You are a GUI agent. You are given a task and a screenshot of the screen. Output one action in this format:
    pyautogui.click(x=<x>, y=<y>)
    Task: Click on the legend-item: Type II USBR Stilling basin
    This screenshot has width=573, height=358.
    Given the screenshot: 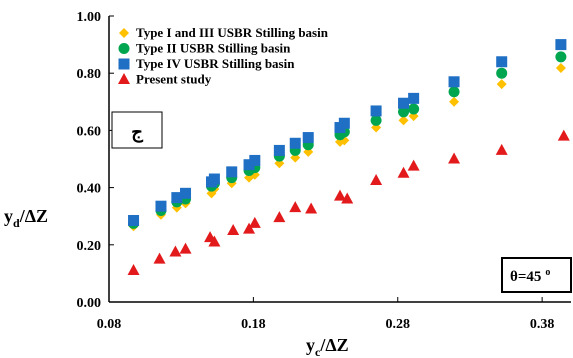 What is the action you would take?
    pyautogui.click(x=204, y=48)
    